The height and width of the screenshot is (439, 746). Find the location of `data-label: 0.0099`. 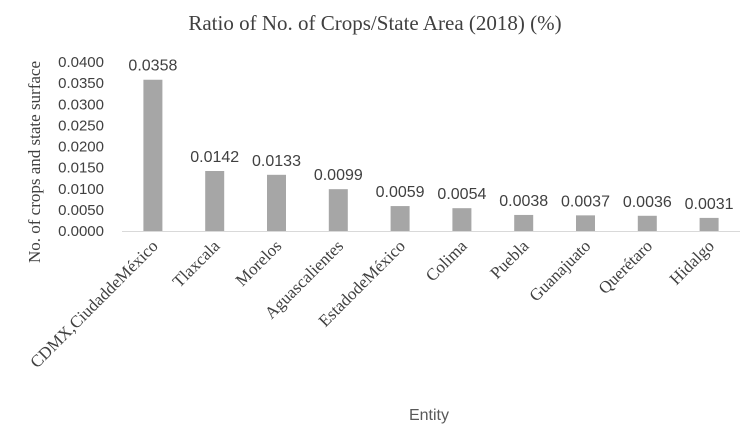

data-label: 0.0099 is located at coordinates (338, 175).